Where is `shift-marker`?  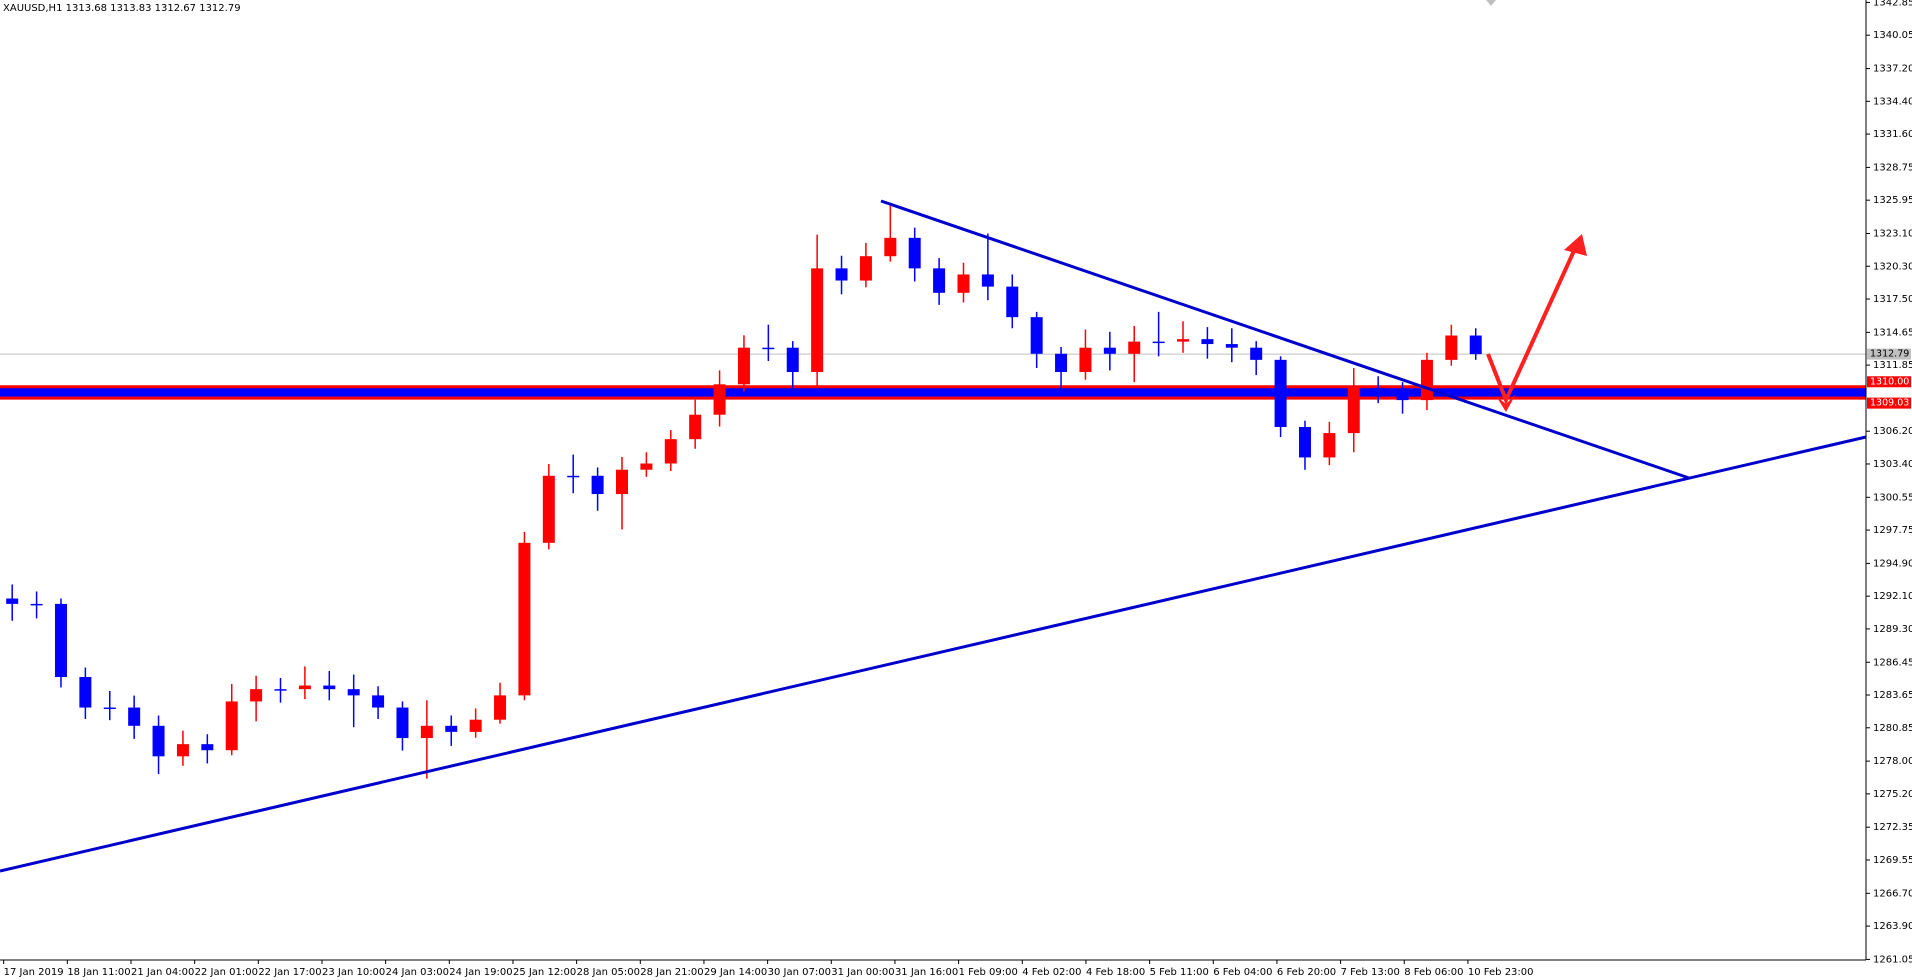
shift-marker is located at coordinates (1491, 3).